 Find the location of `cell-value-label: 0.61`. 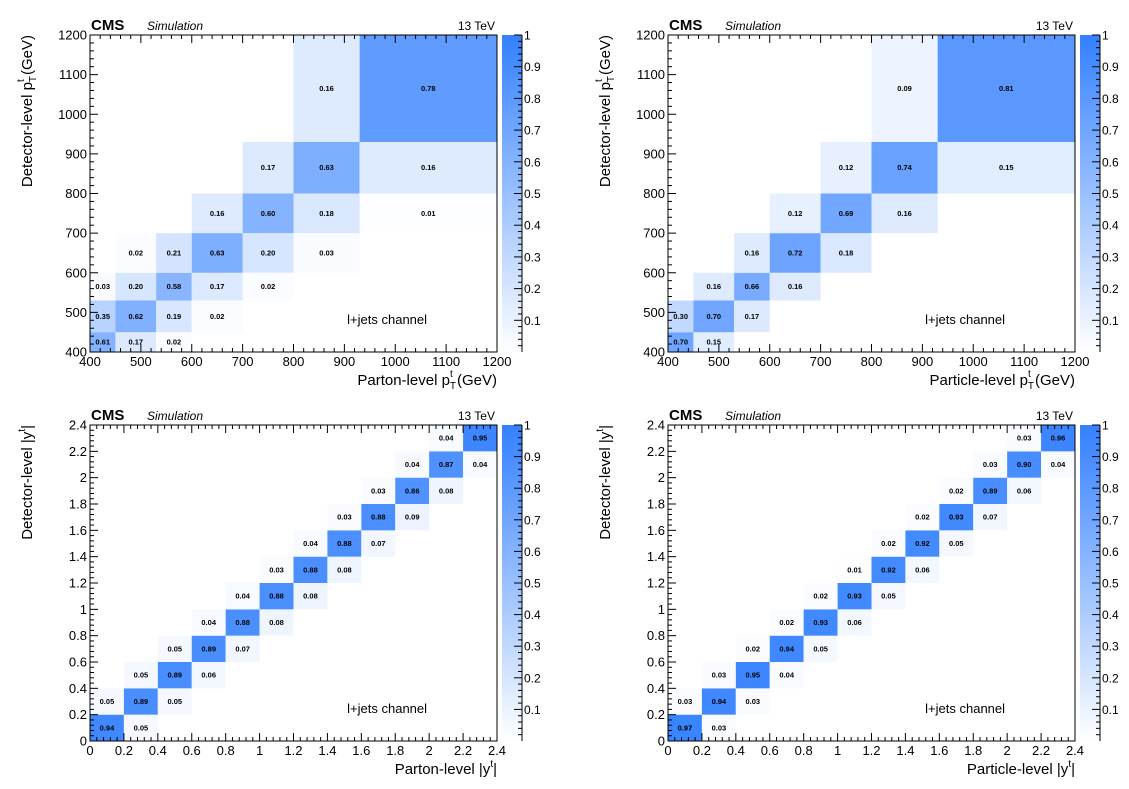

cell-value-label: 0.61 is located at coordinates (102, 342).